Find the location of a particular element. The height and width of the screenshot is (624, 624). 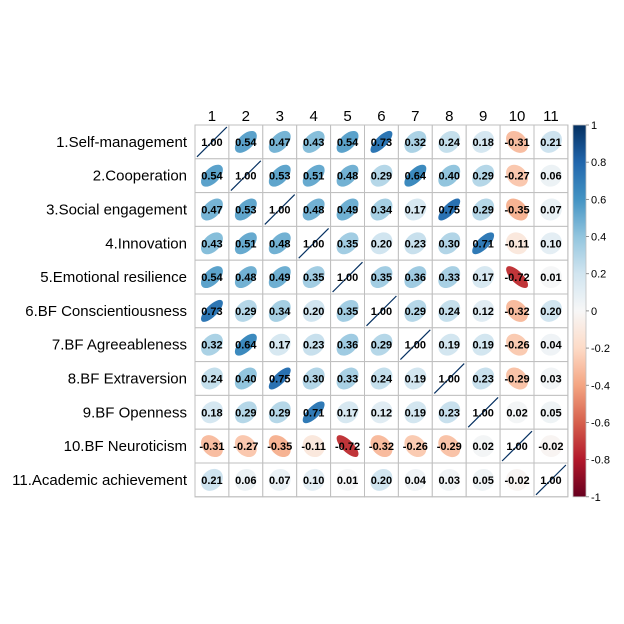

cell: 0.33 is located at coordinates (348, 378).